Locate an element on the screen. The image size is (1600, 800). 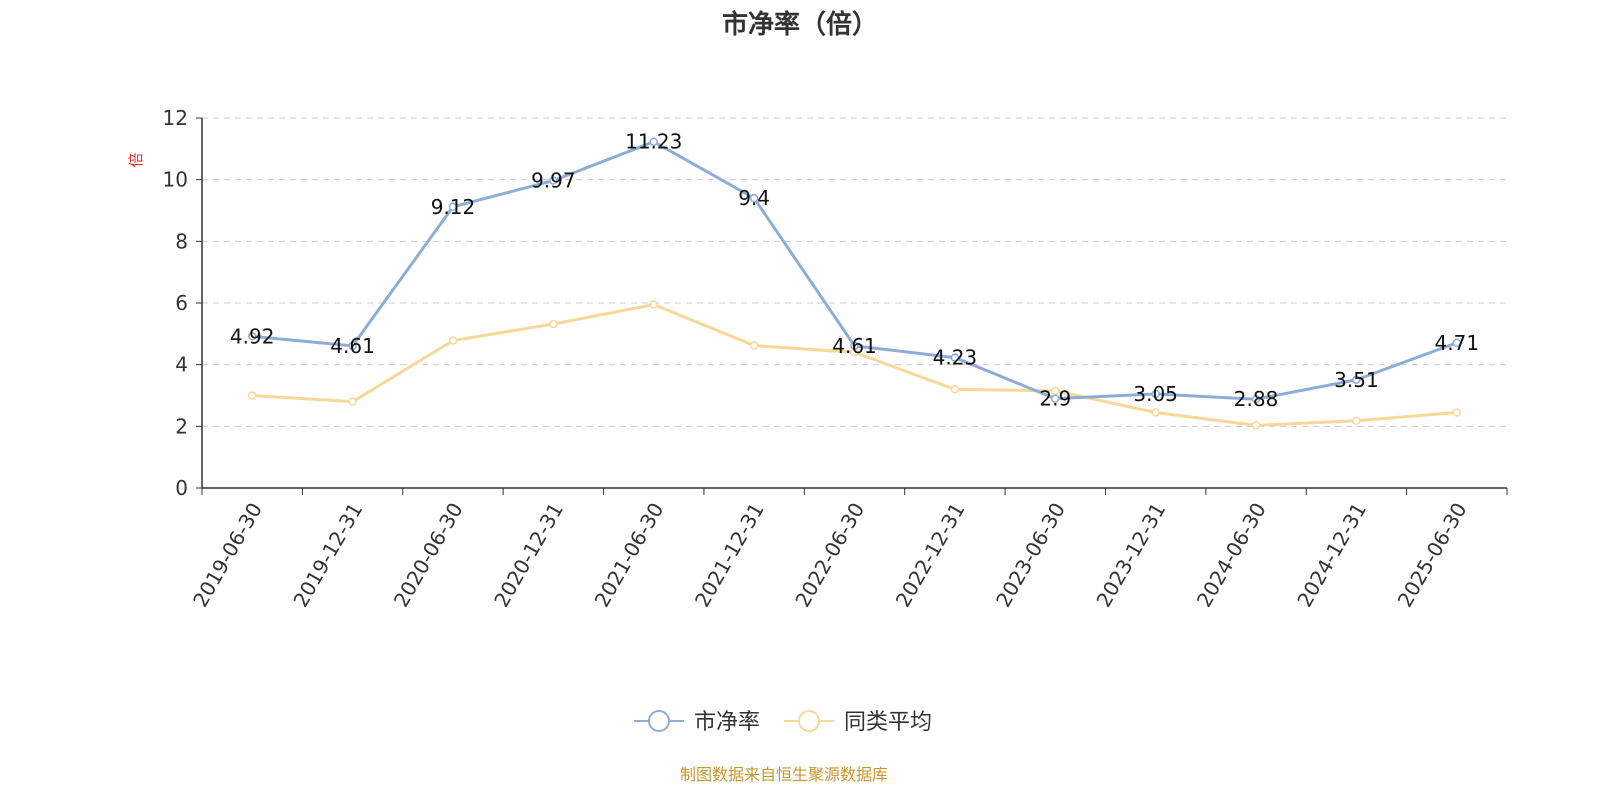
x-tick-label: 2021-06-30 is located at coordinates (629, 555).